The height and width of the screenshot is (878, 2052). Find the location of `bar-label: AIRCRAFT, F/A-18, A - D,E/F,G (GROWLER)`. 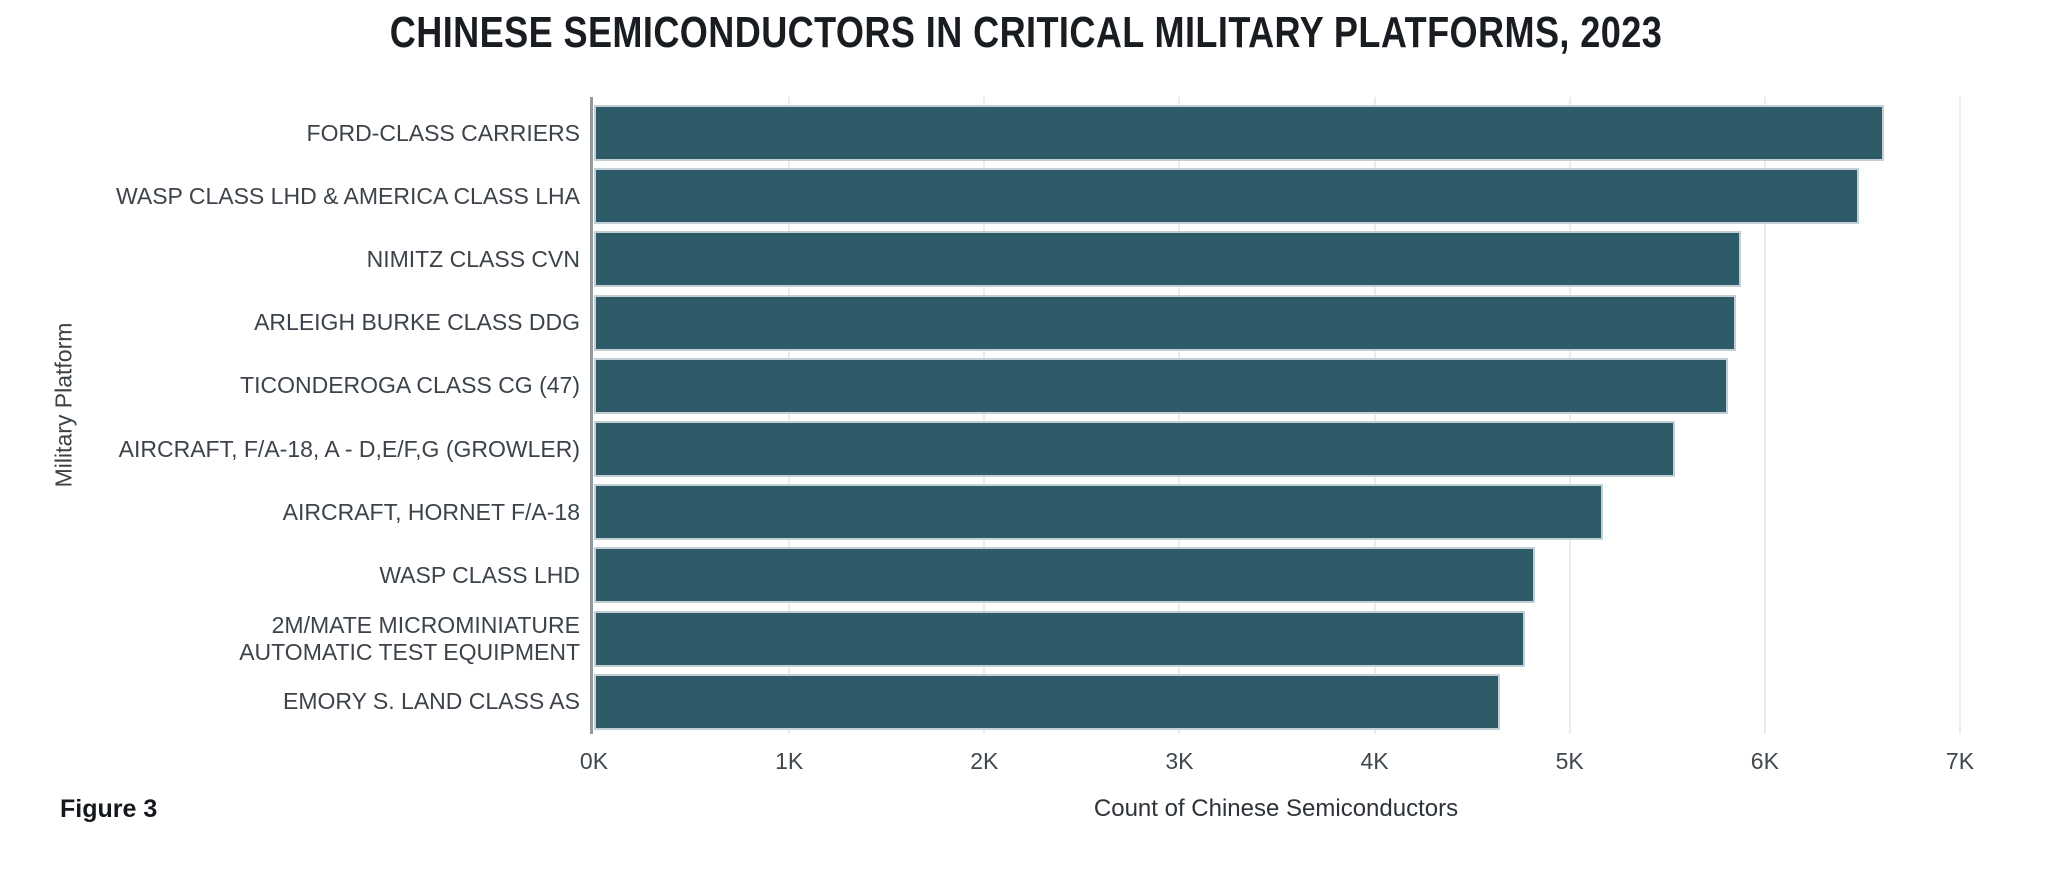

bar-label: AIRCRAFT, F/A-18, A - D,E/F,G (GROWLER) is located at coordinates (290, 449).